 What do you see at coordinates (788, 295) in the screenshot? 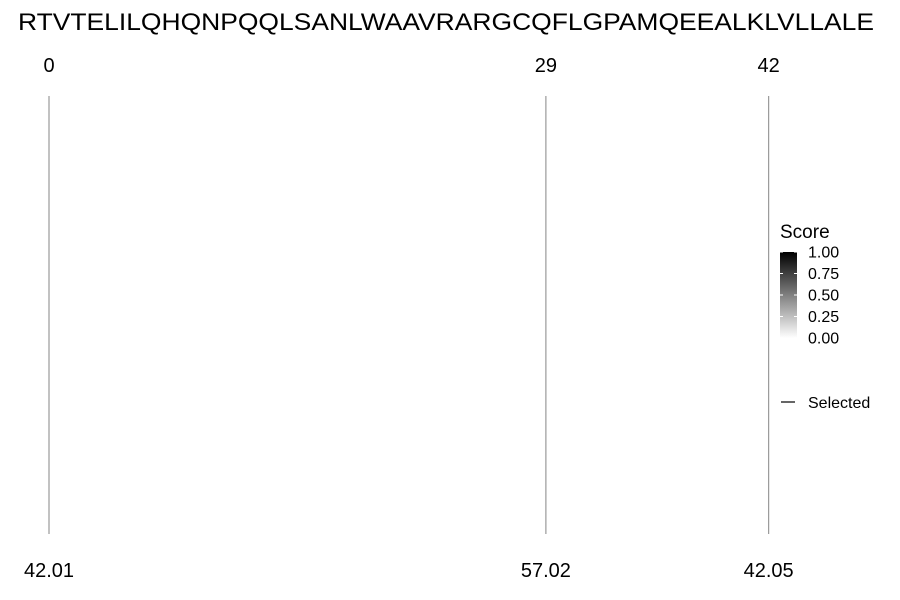
I see `legend-gradient-bar` at bounding box center [788, 295].